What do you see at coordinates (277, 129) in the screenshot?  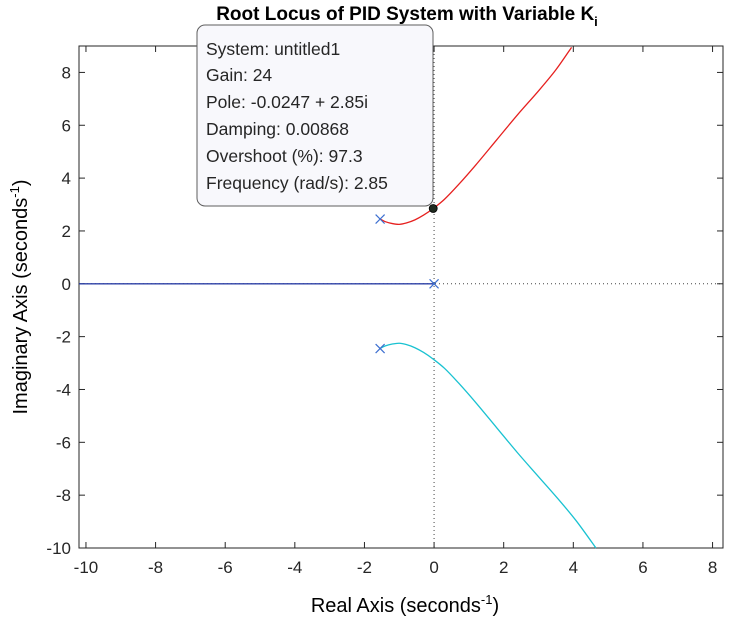 I see `datatip-line-damping: Damping: 0.00868` at bounding box center [277, 129].